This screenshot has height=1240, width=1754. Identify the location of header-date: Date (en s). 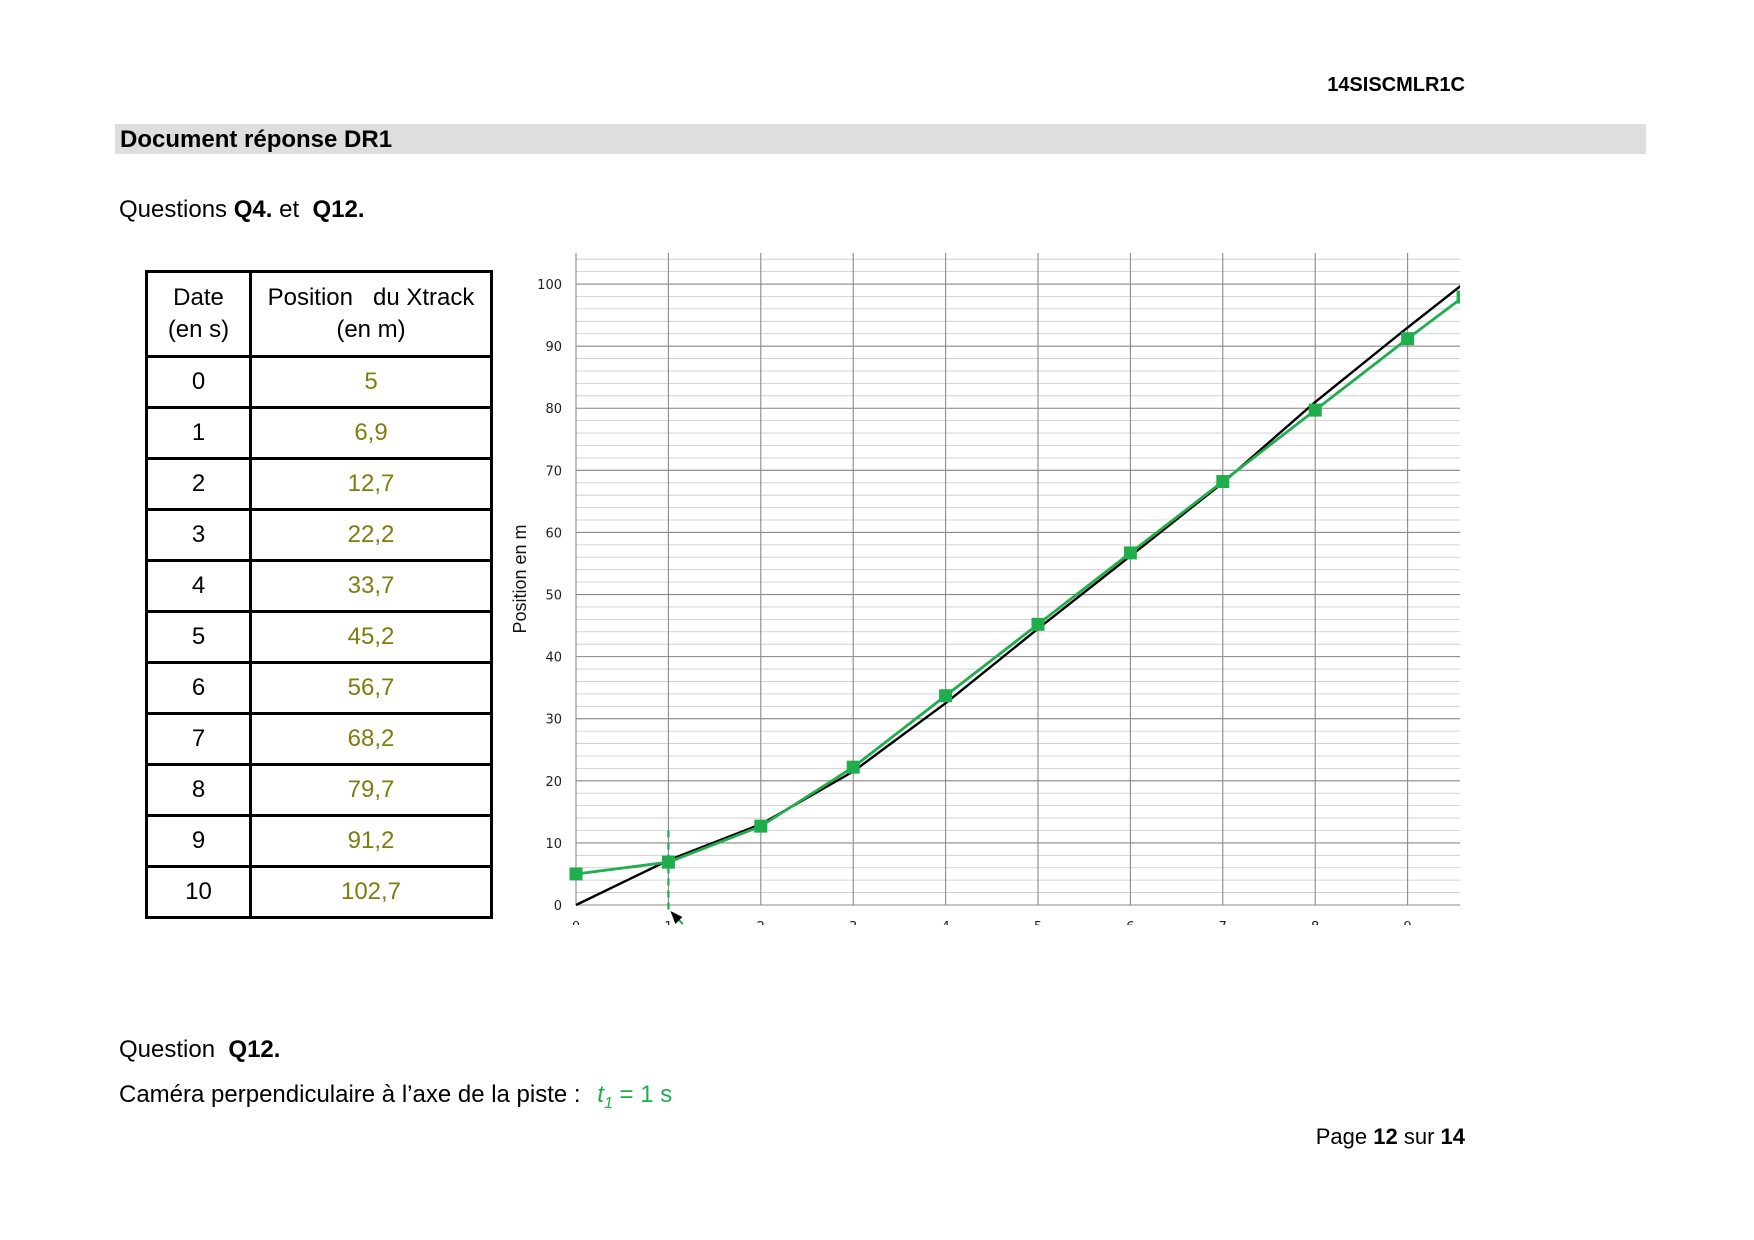
(198, 314).